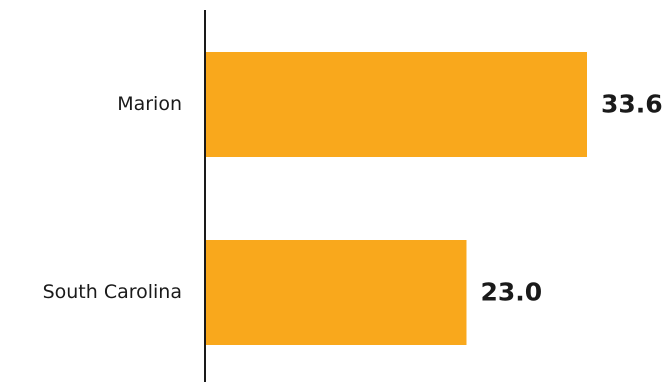 Image resolution: width=669 pixels, height=383 pixels. I want to click on value-label: 23.0, so click(511, 292).